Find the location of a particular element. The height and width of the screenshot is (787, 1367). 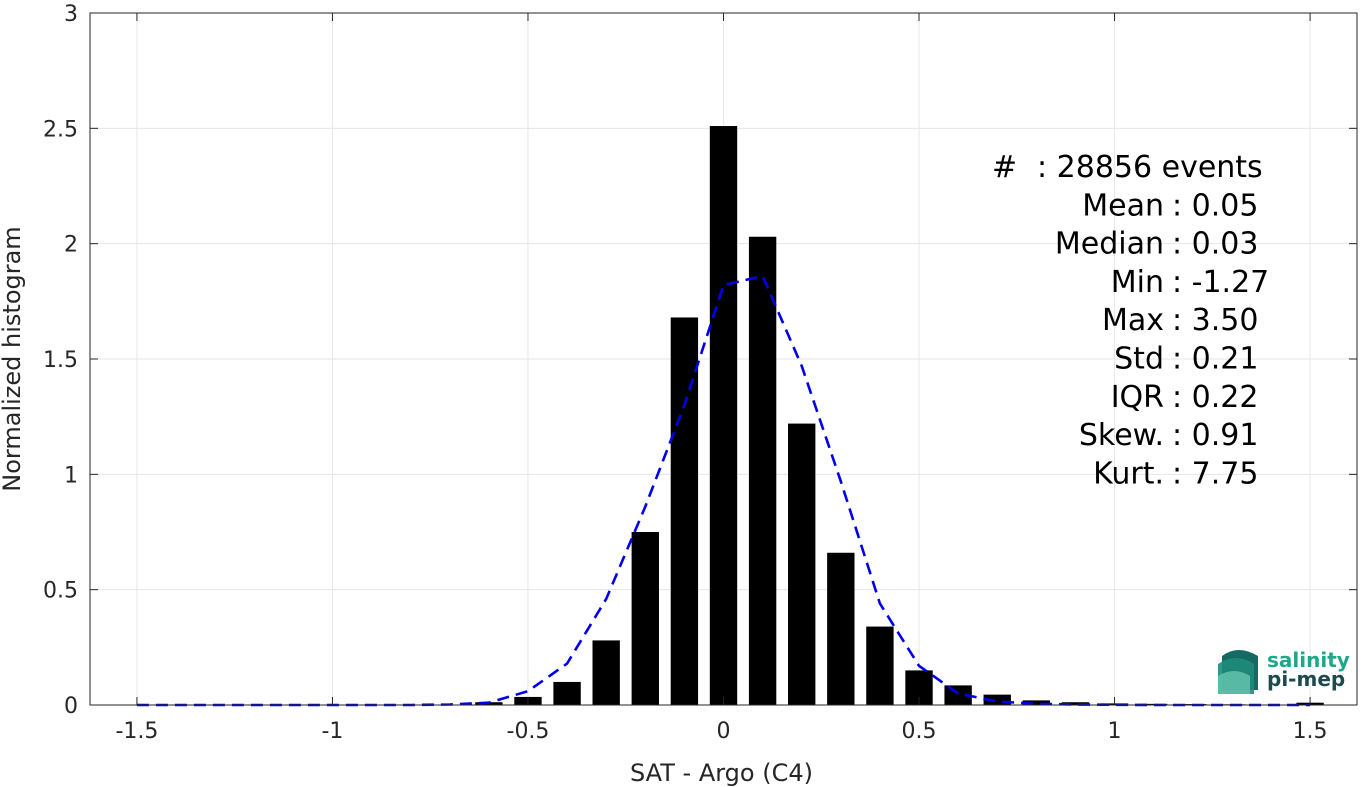

stat-label: IQR is located at coordinates (1137, 397).